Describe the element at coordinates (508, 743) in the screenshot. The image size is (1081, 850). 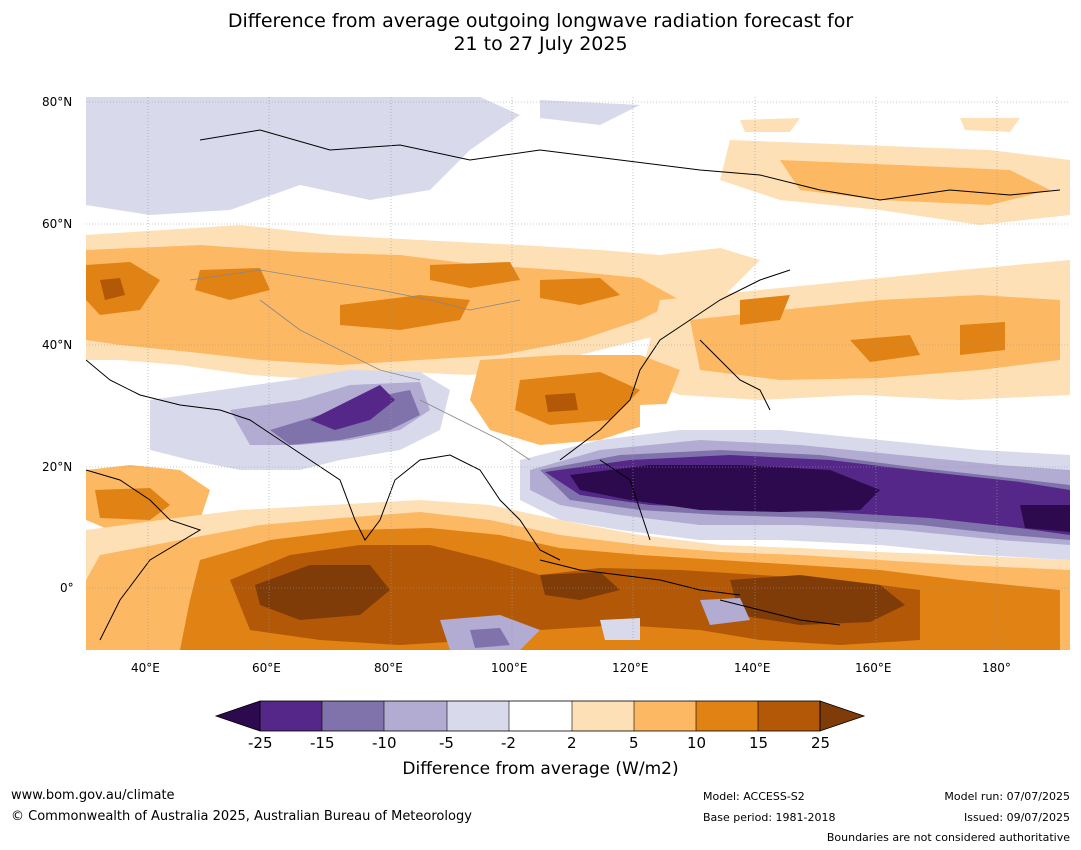
I see `colorbar-tick: -2` at that location.